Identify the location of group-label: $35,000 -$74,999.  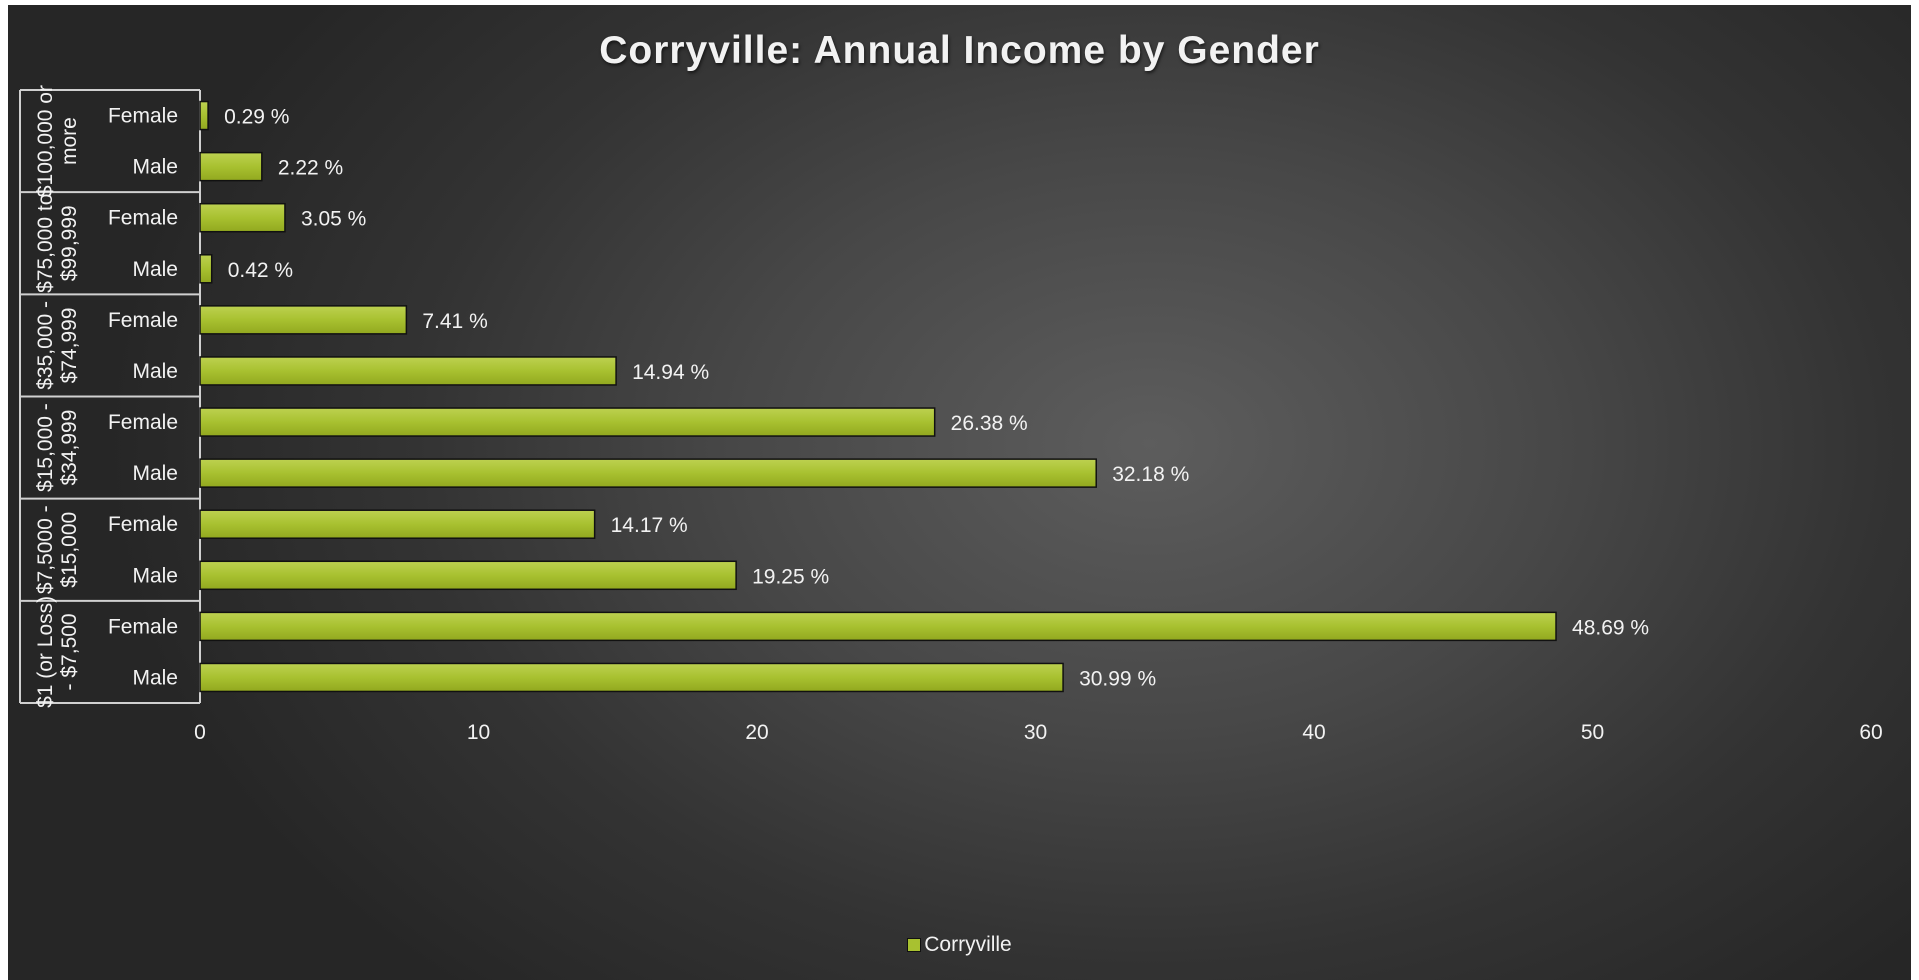
(57, 345).